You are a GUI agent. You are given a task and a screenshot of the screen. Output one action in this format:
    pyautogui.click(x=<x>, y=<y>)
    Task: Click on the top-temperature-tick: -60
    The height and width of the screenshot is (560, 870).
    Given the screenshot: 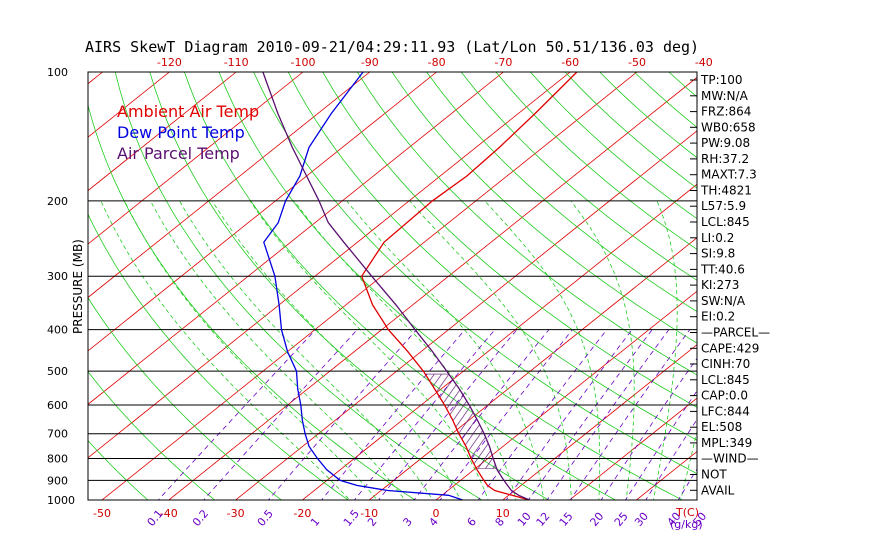 What is the action you would take?
    pyautogui.click(x=570, y=62)
    